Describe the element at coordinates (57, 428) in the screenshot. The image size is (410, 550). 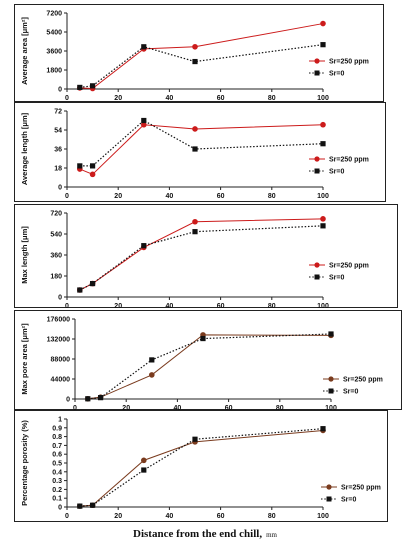
I see `y-tick-label: 0.9` at that location.